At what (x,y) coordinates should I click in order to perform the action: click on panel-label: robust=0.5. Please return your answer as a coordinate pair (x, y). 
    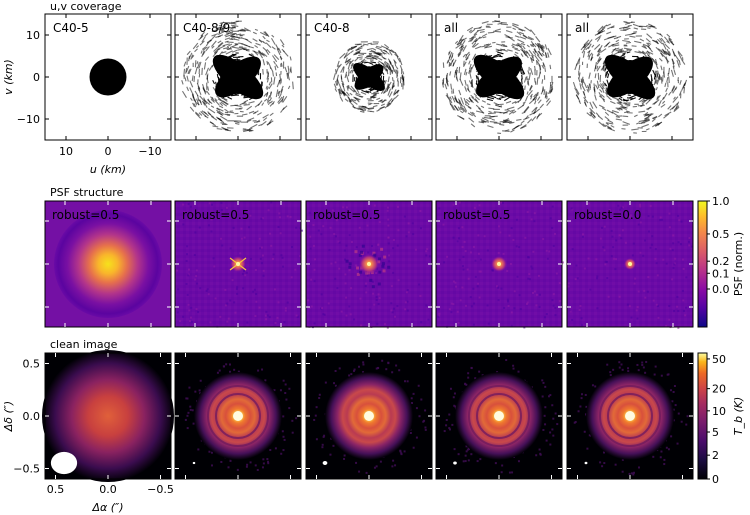
    Looking at the image, I should click on (346, 215).